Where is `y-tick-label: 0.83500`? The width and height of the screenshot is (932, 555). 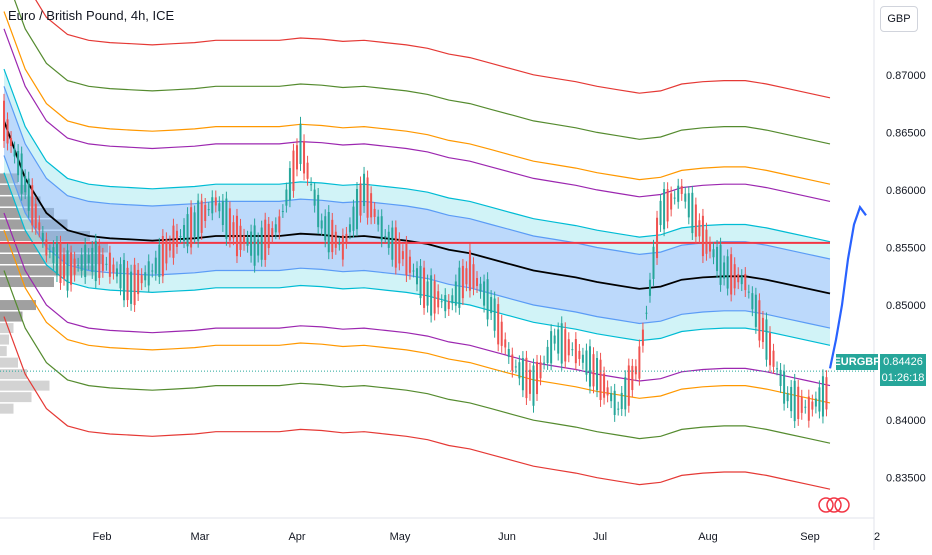 y-tick-label: 0.83500 is located at coordinates (906, 479).